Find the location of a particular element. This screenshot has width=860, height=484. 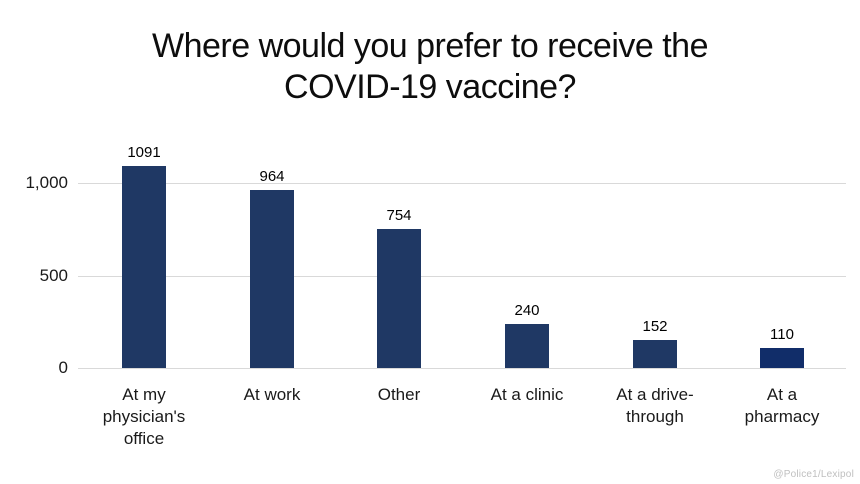

bar-value-label: 964 is located at coordinates (272, 176).